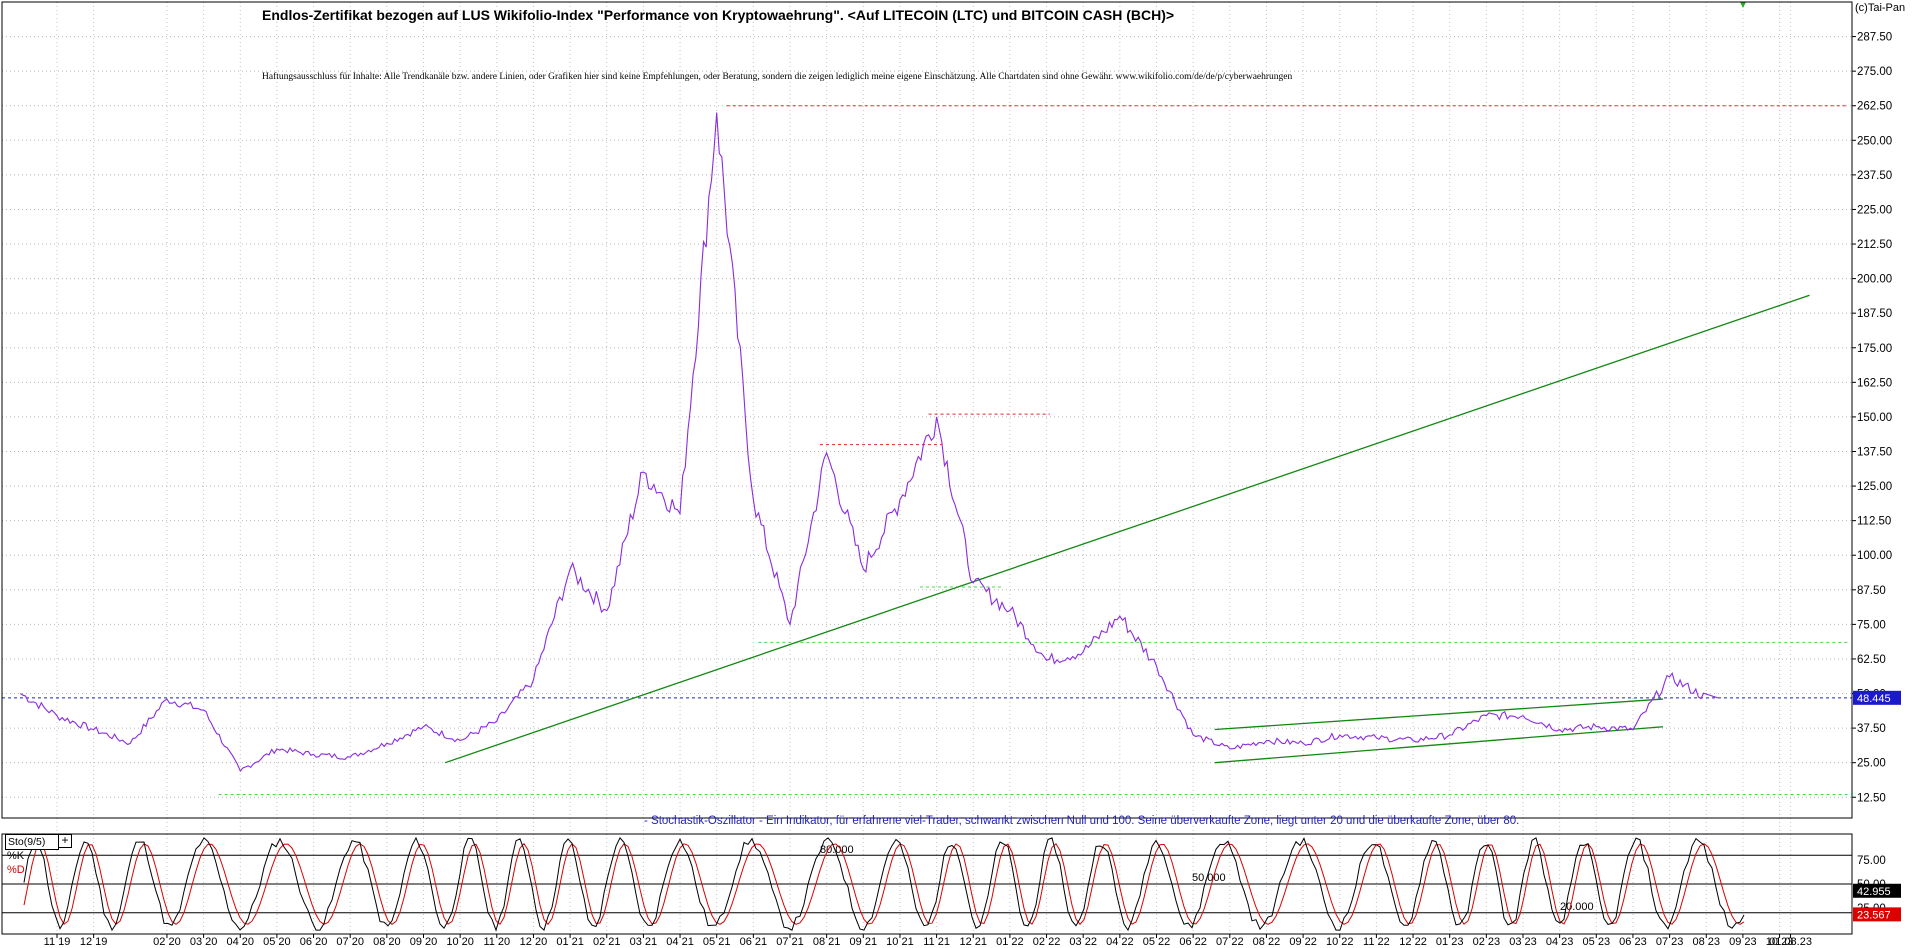 This screenshot has height=948, width=1916. Describe the element at coordinates (1874, 487) in the screenshot. I see `price-tick-label: 125.00` at that location.